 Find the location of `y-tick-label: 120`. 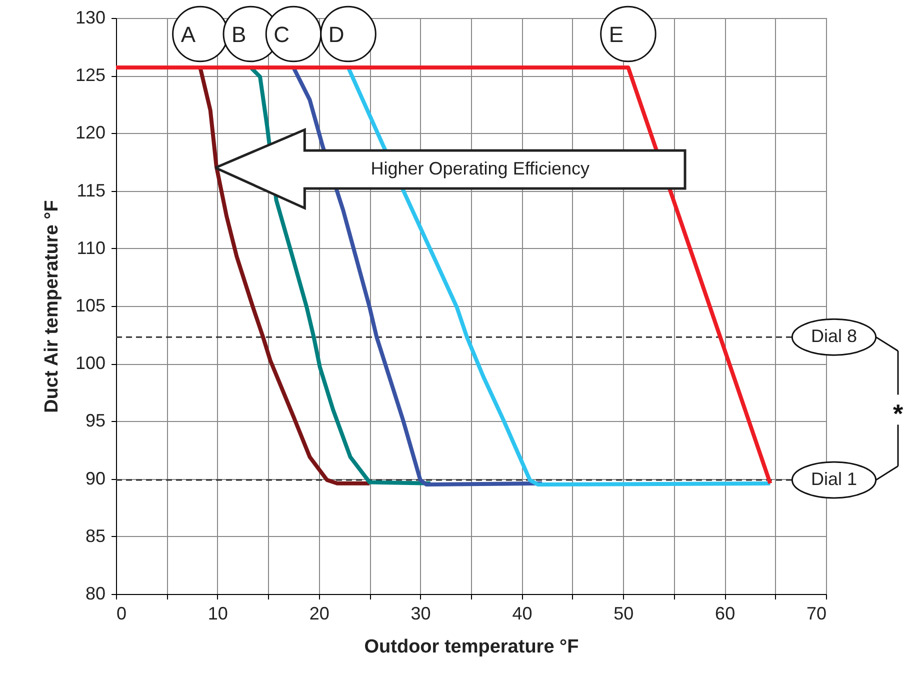

y-tick-label: 120 is located at coordinates (90, 132).